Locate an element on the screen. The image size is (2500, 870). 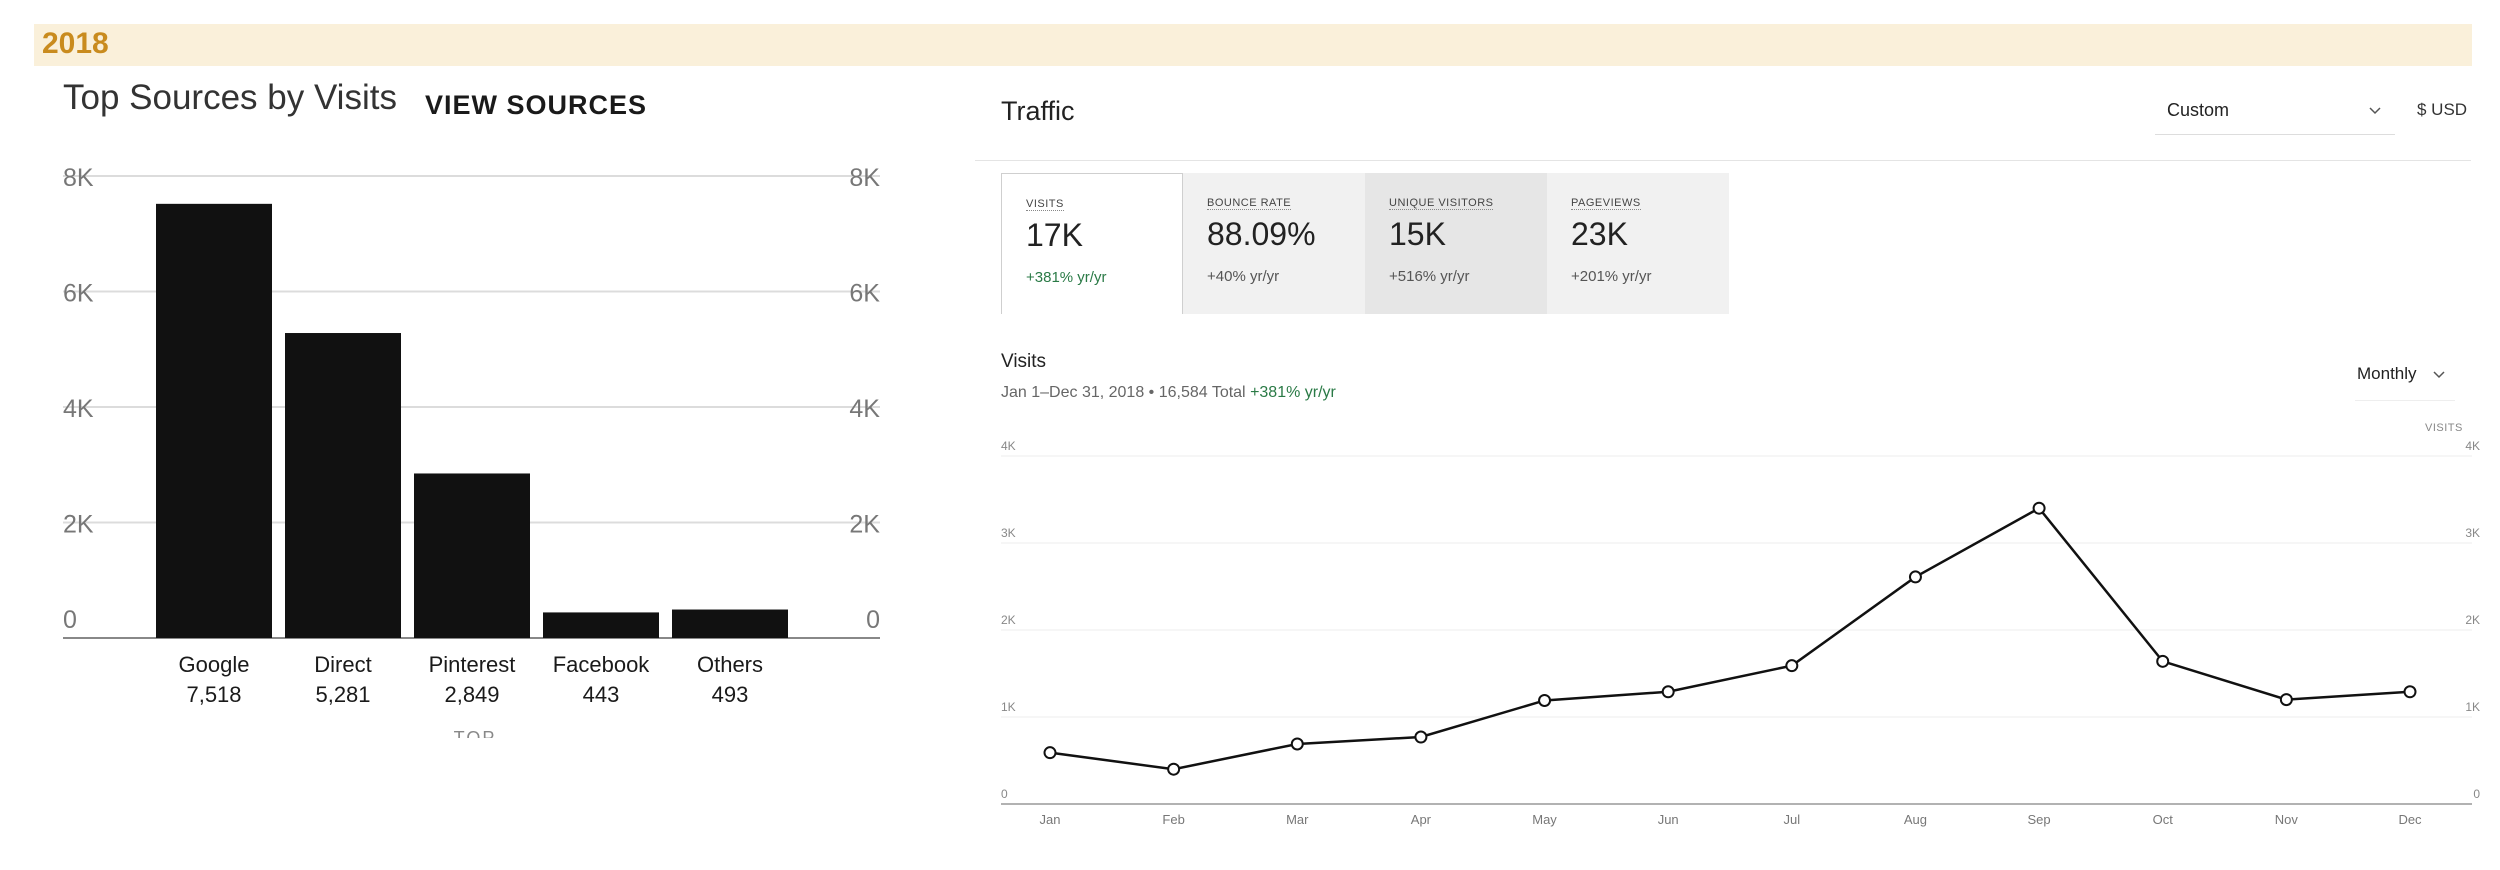
x-tick-label: Nov is located at coordinates (2287, 819).